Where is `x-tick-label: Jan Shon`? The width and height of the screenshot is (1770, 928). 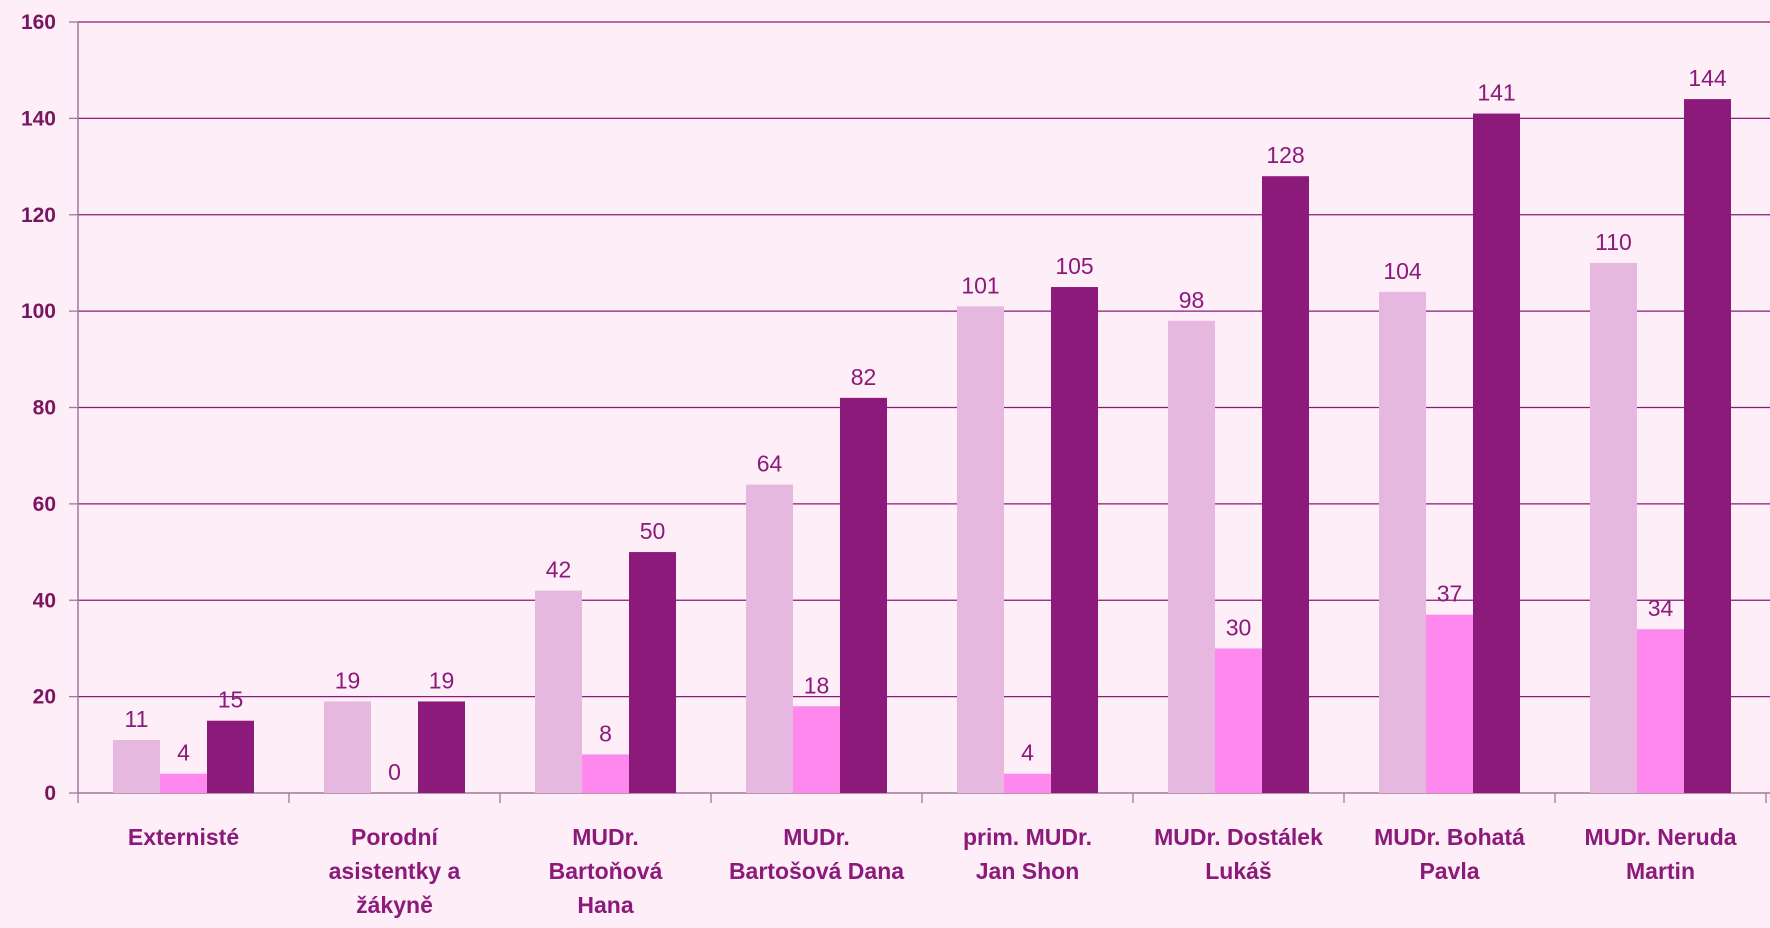 x-tick-label: Jan Shon is located at coordinates (1028, 871).